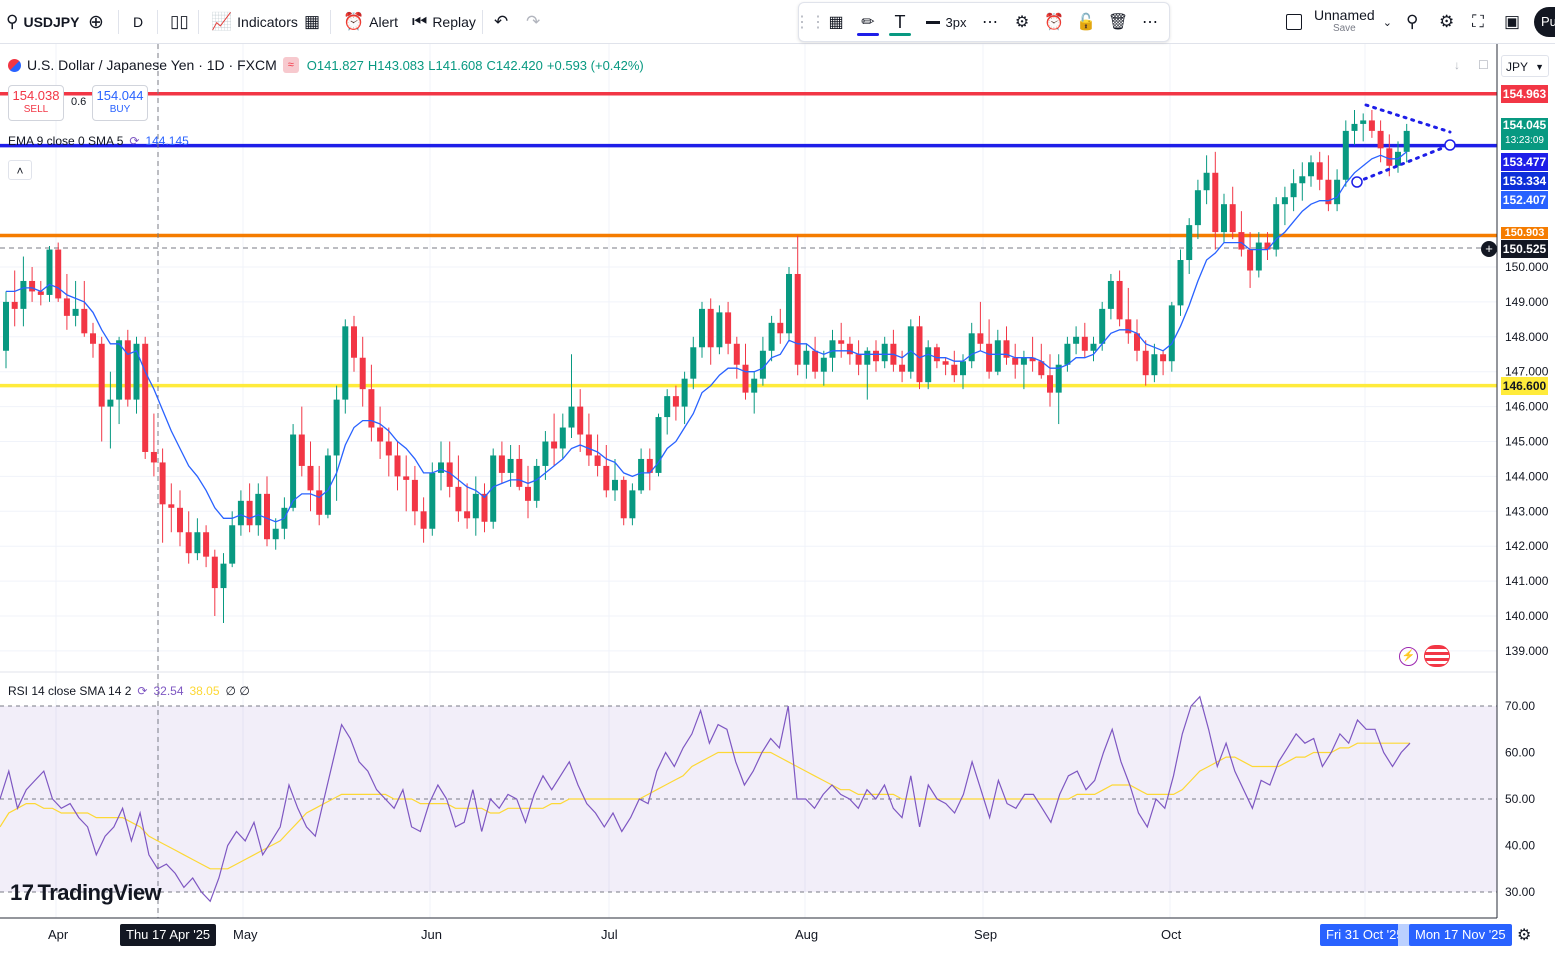 The height and width of the screenshot is (955, 1555). Describe the element at coordinates (58, 934) in the screenshot. I see `x-label-apr: Apr` at that location.